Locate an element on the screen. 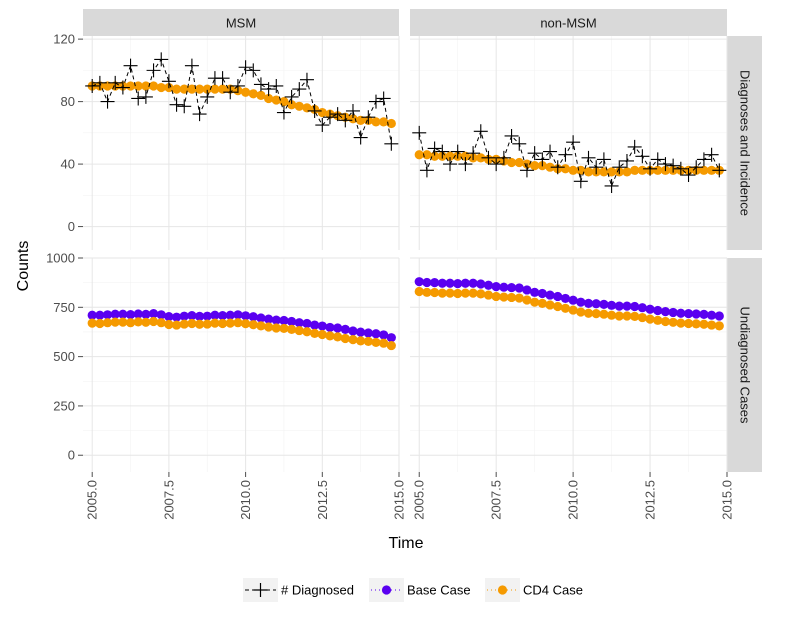 This screenshot has width=787, height=620. facet-strip-msm is located at coordinates (241, 22).